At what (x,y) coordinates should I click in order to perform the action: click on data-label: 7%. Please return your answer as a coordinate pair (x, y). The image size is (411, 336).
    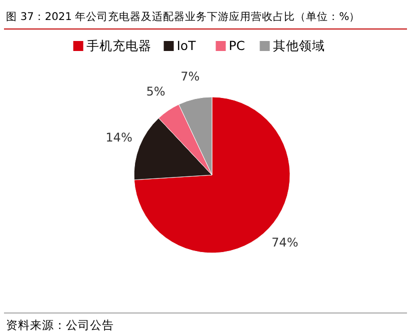
    Looking at the image, I should click on (190, 77).